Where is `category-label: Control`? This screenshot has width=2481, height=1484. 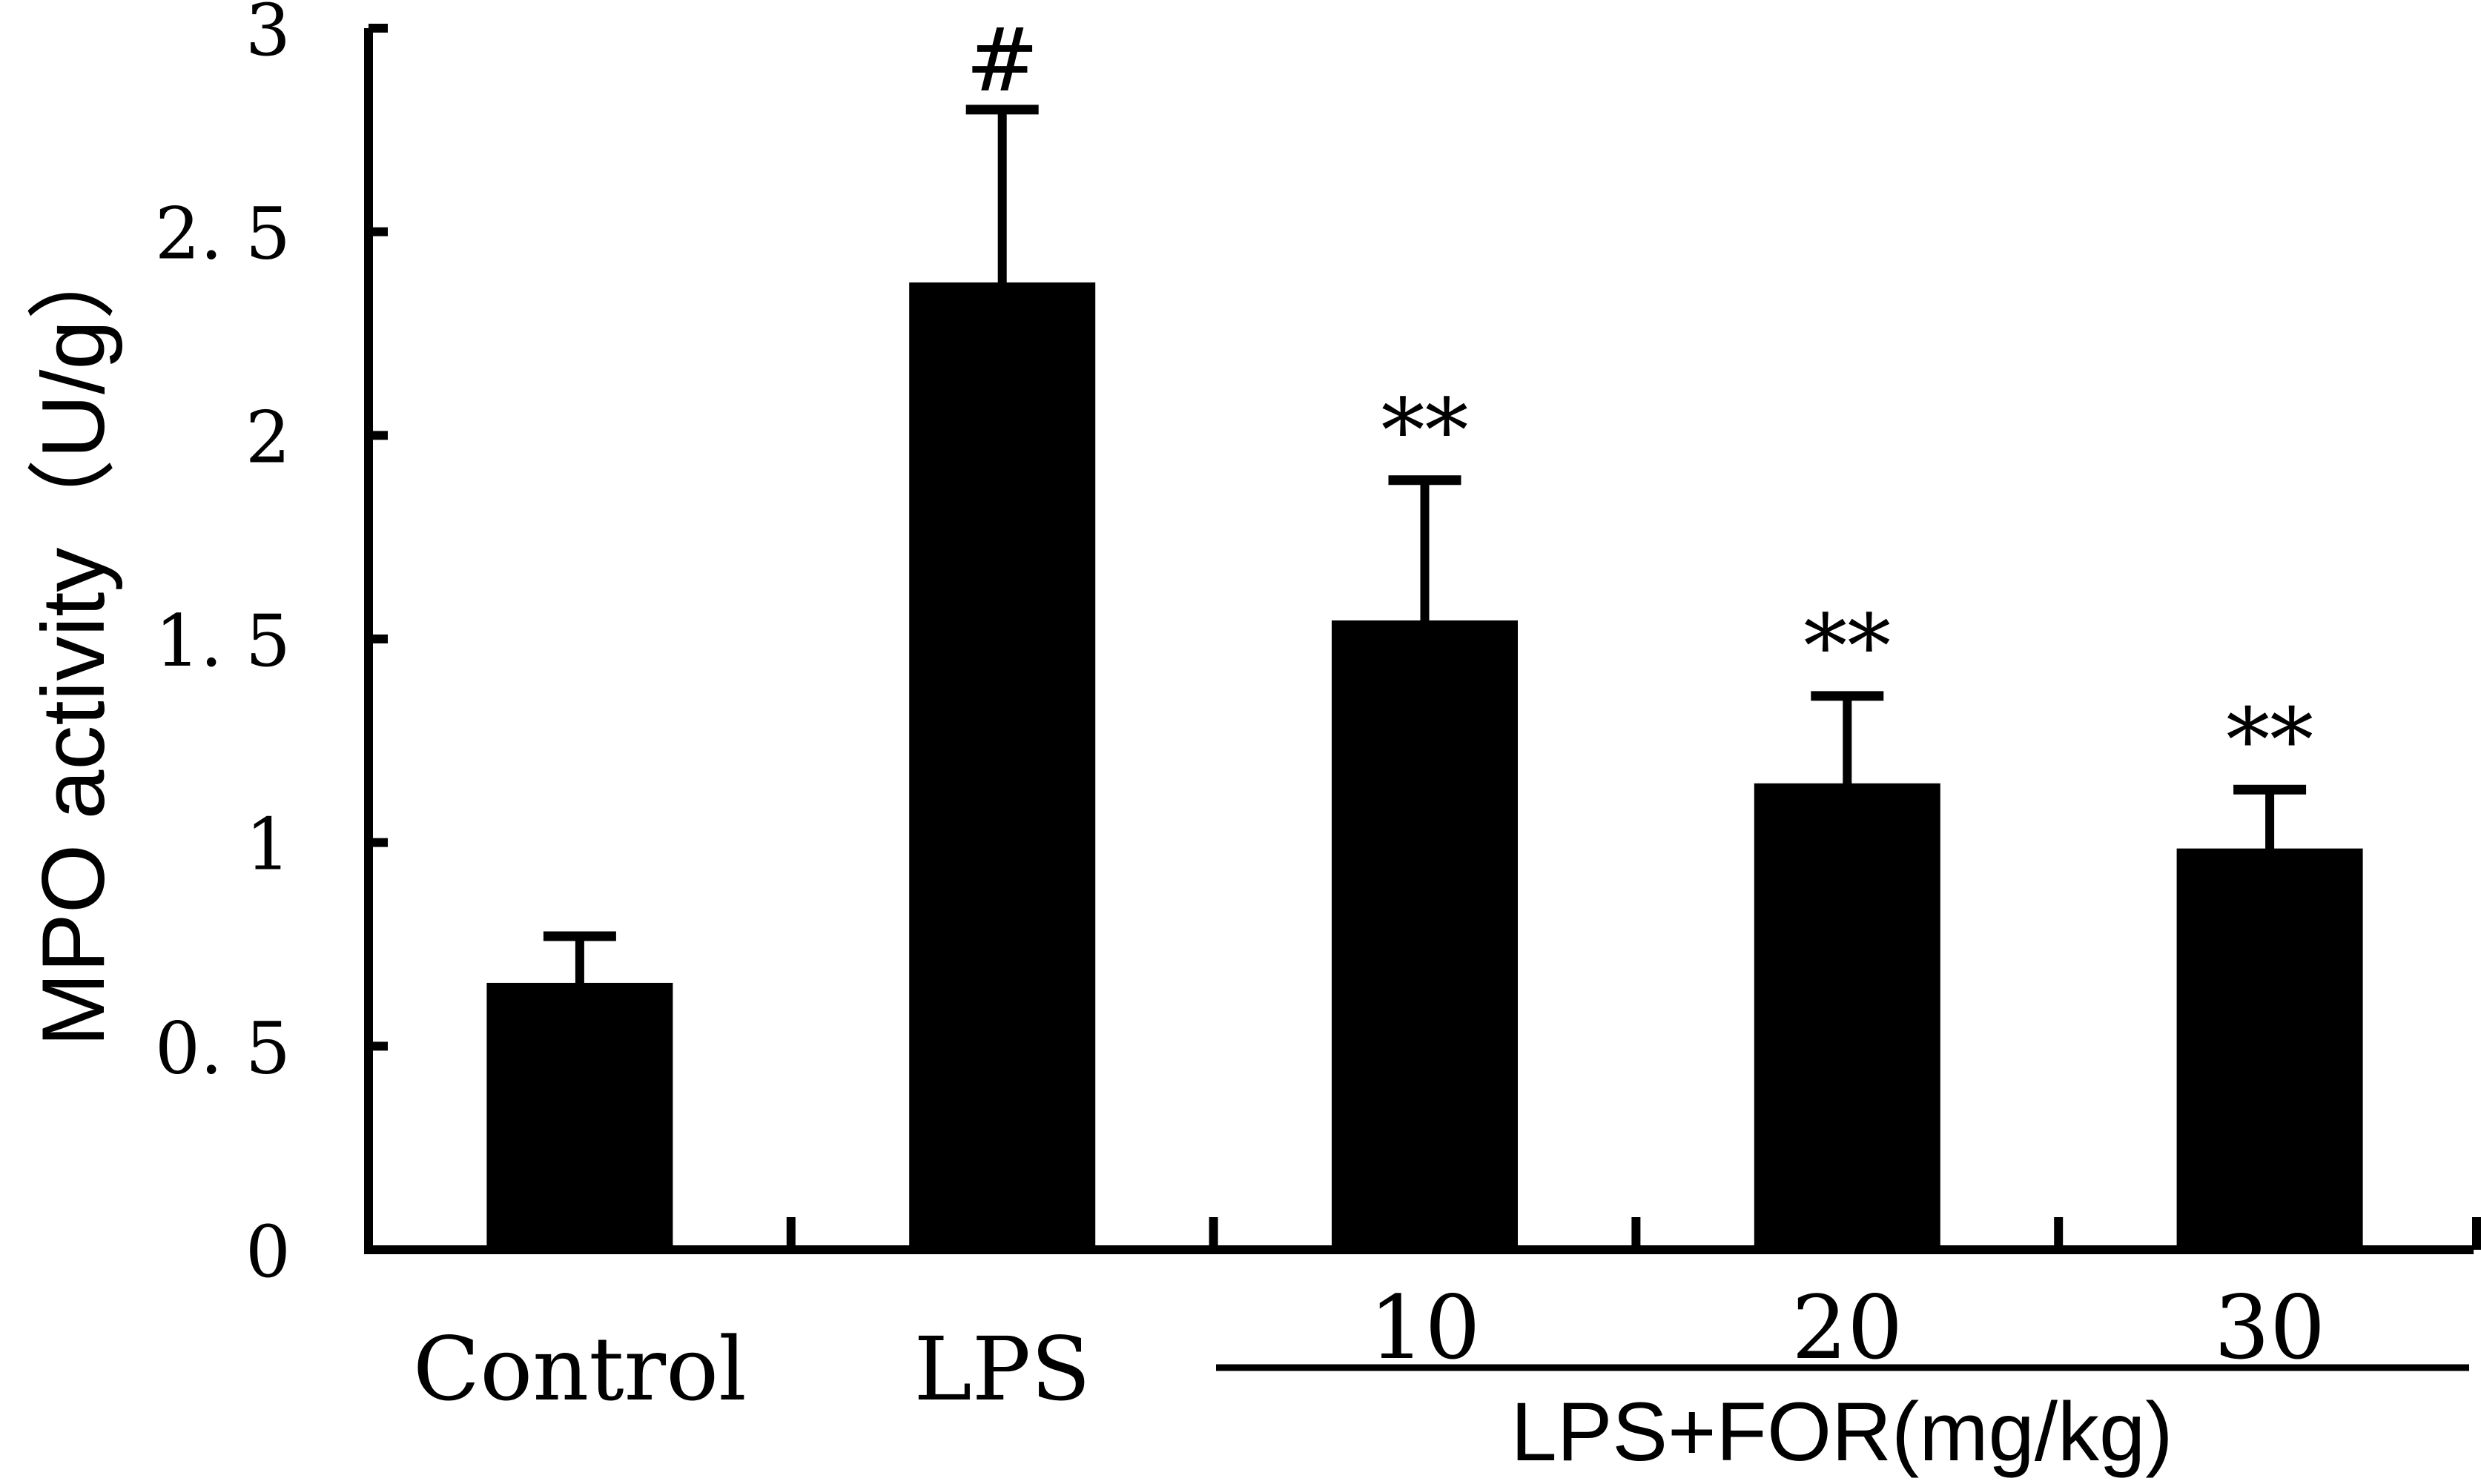
category-label: Control is located at coordinates (580, 1369).